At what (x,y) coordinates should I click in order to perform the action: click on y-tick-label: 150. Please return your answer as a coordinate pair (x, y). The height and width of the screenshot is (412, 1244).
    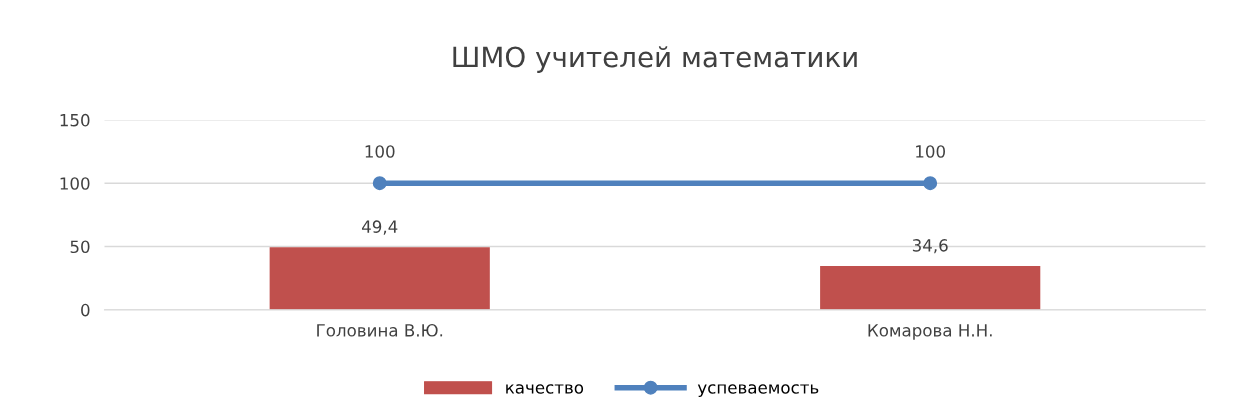
    Looking at the image, I should click on (75, 120).